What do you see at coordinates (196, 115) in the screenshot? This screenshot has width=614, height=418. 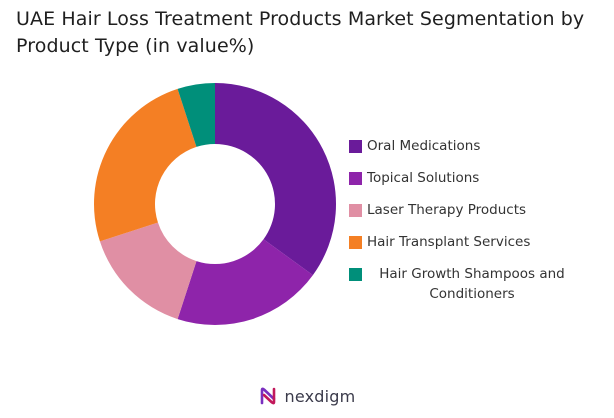 I see `donut-slice-hair-growth-shampoos-and-conditioners` at bounding box center [196, 115].